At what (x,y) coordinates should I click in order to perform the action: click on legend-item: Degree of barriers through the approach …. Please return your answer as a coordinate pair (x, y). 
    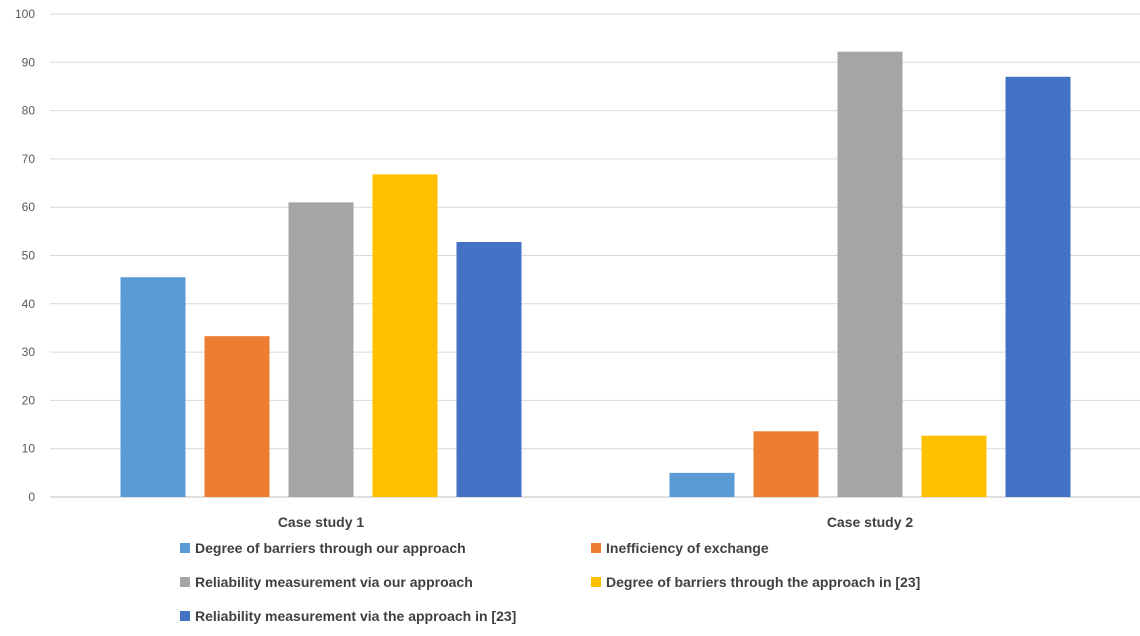
    Looking at the image, I should click on (755, 582).